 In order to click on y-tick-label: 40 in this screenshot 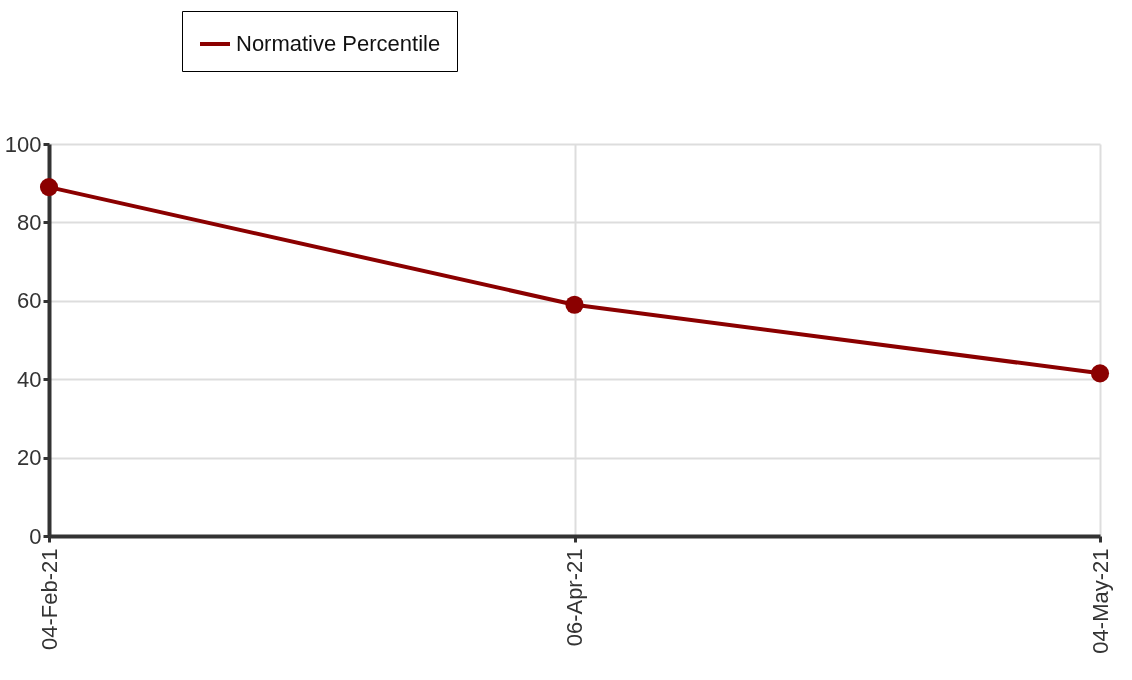, I will do `click(29, 379)`.